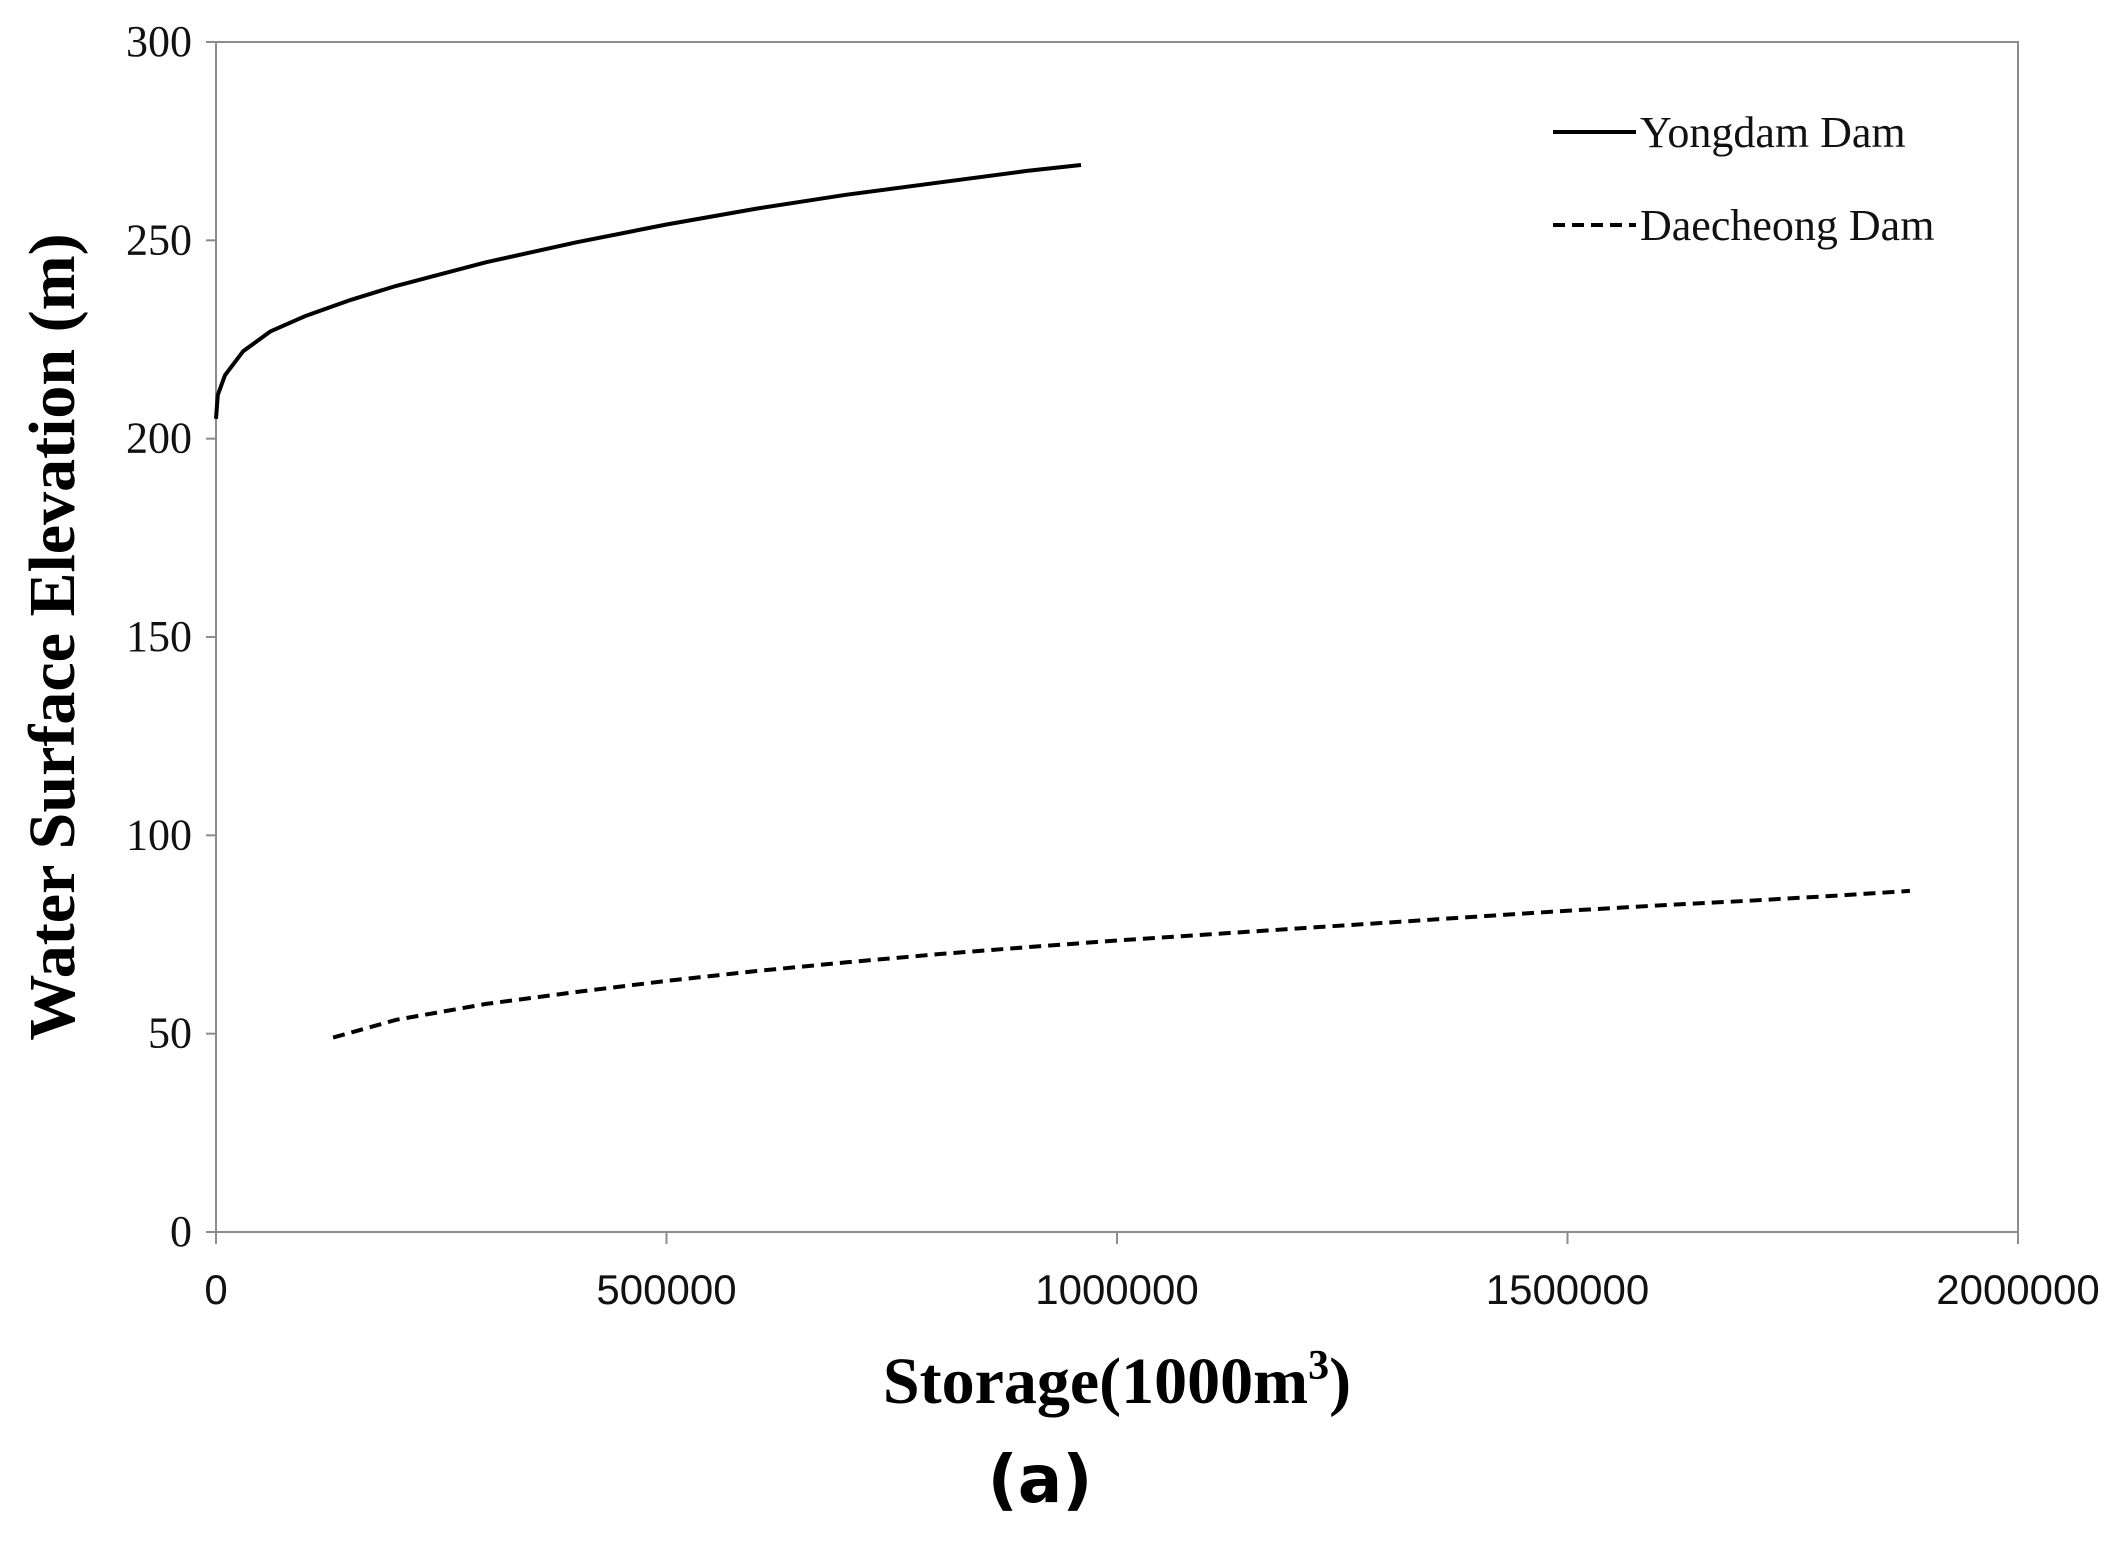  Describe the element at coordinates (1318, 1366) in the screenshot. I see `x-axis-title-sup: 3` at that location.